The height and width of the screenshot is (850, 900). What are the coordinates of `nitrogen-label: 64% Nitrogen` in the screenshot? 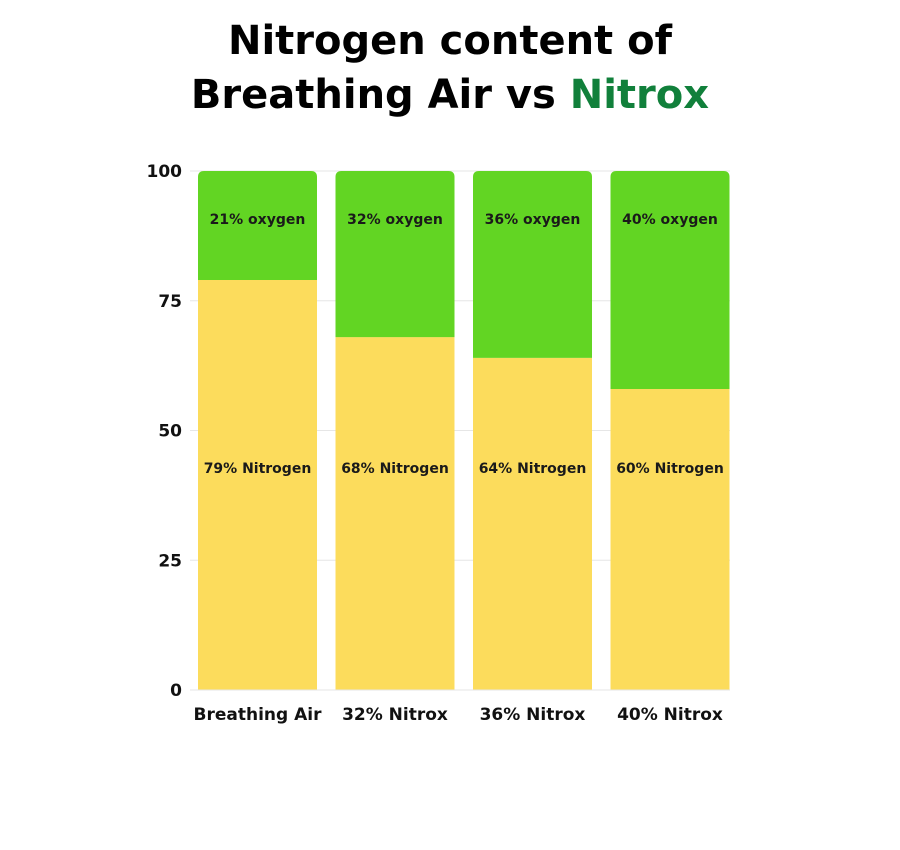 It's located at (533, 469).